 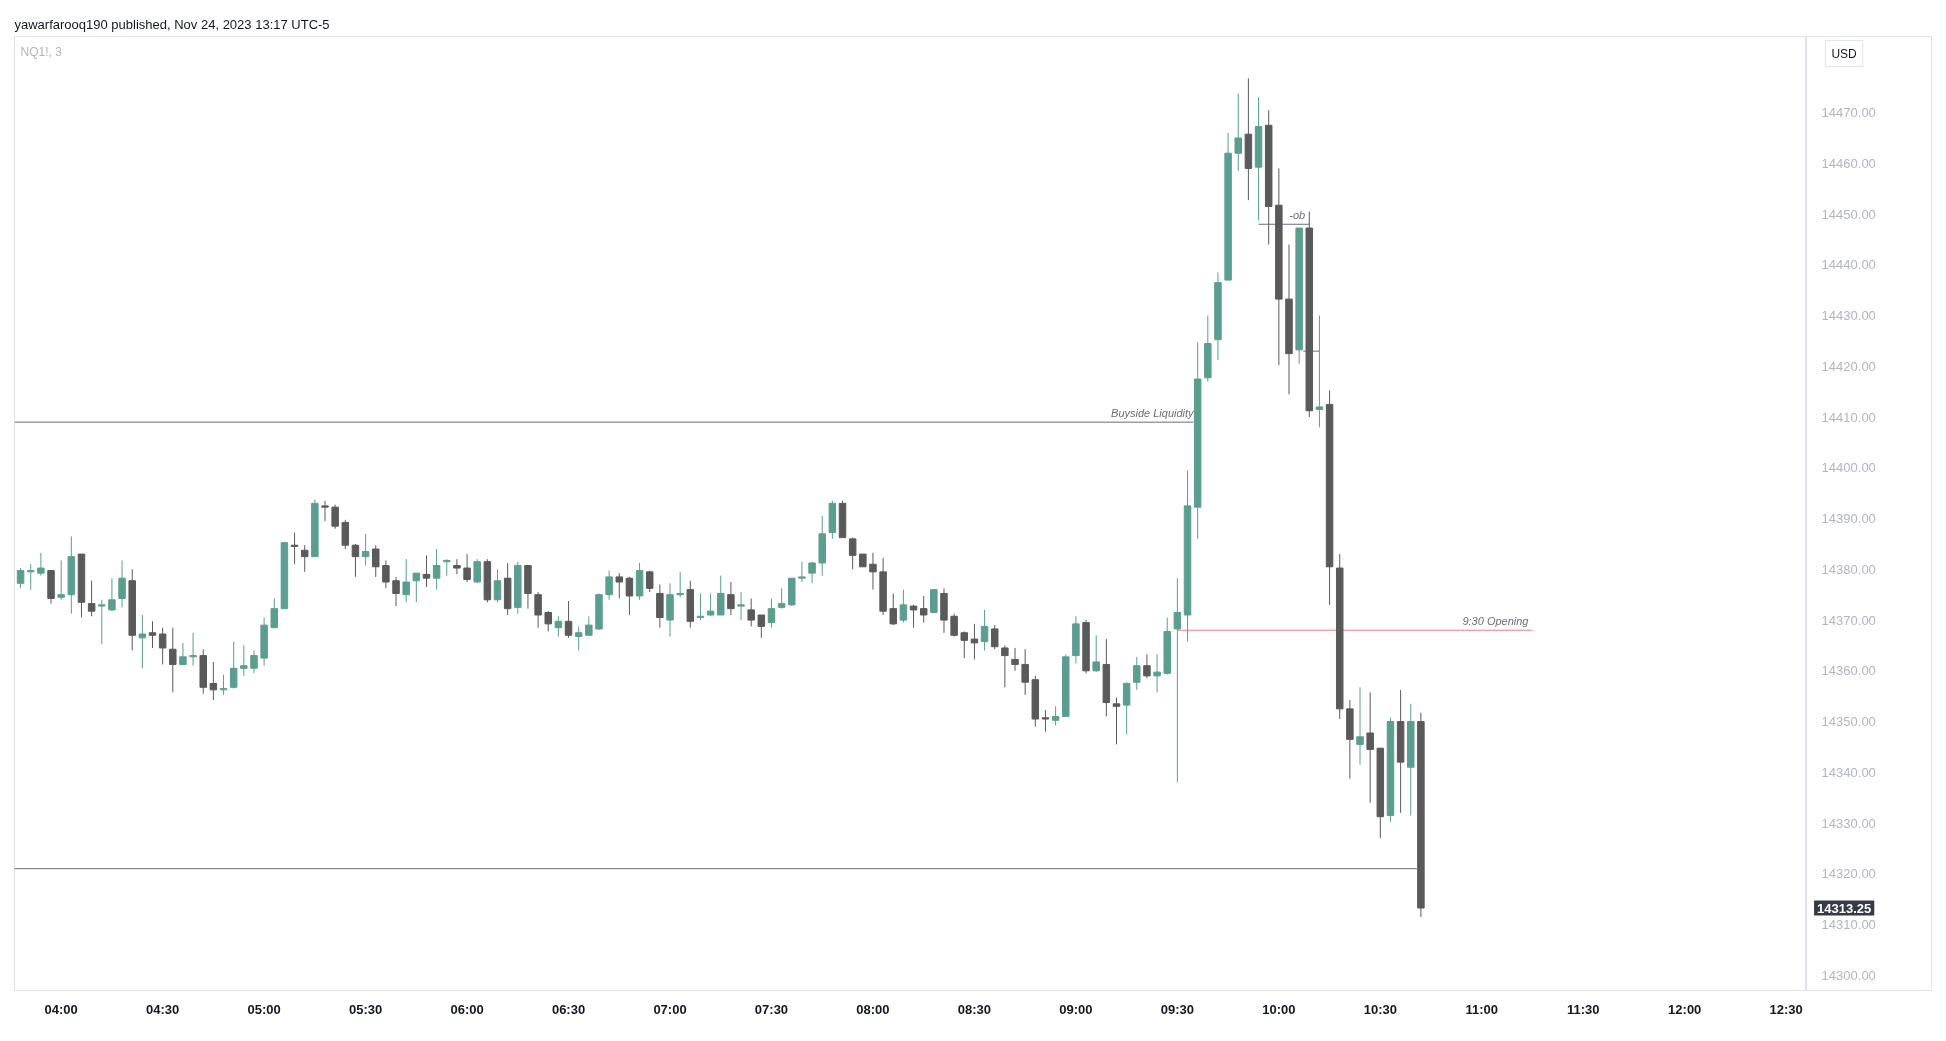 I want to click on y-tick-label: 14380.00, so click(x=1848, y=569).